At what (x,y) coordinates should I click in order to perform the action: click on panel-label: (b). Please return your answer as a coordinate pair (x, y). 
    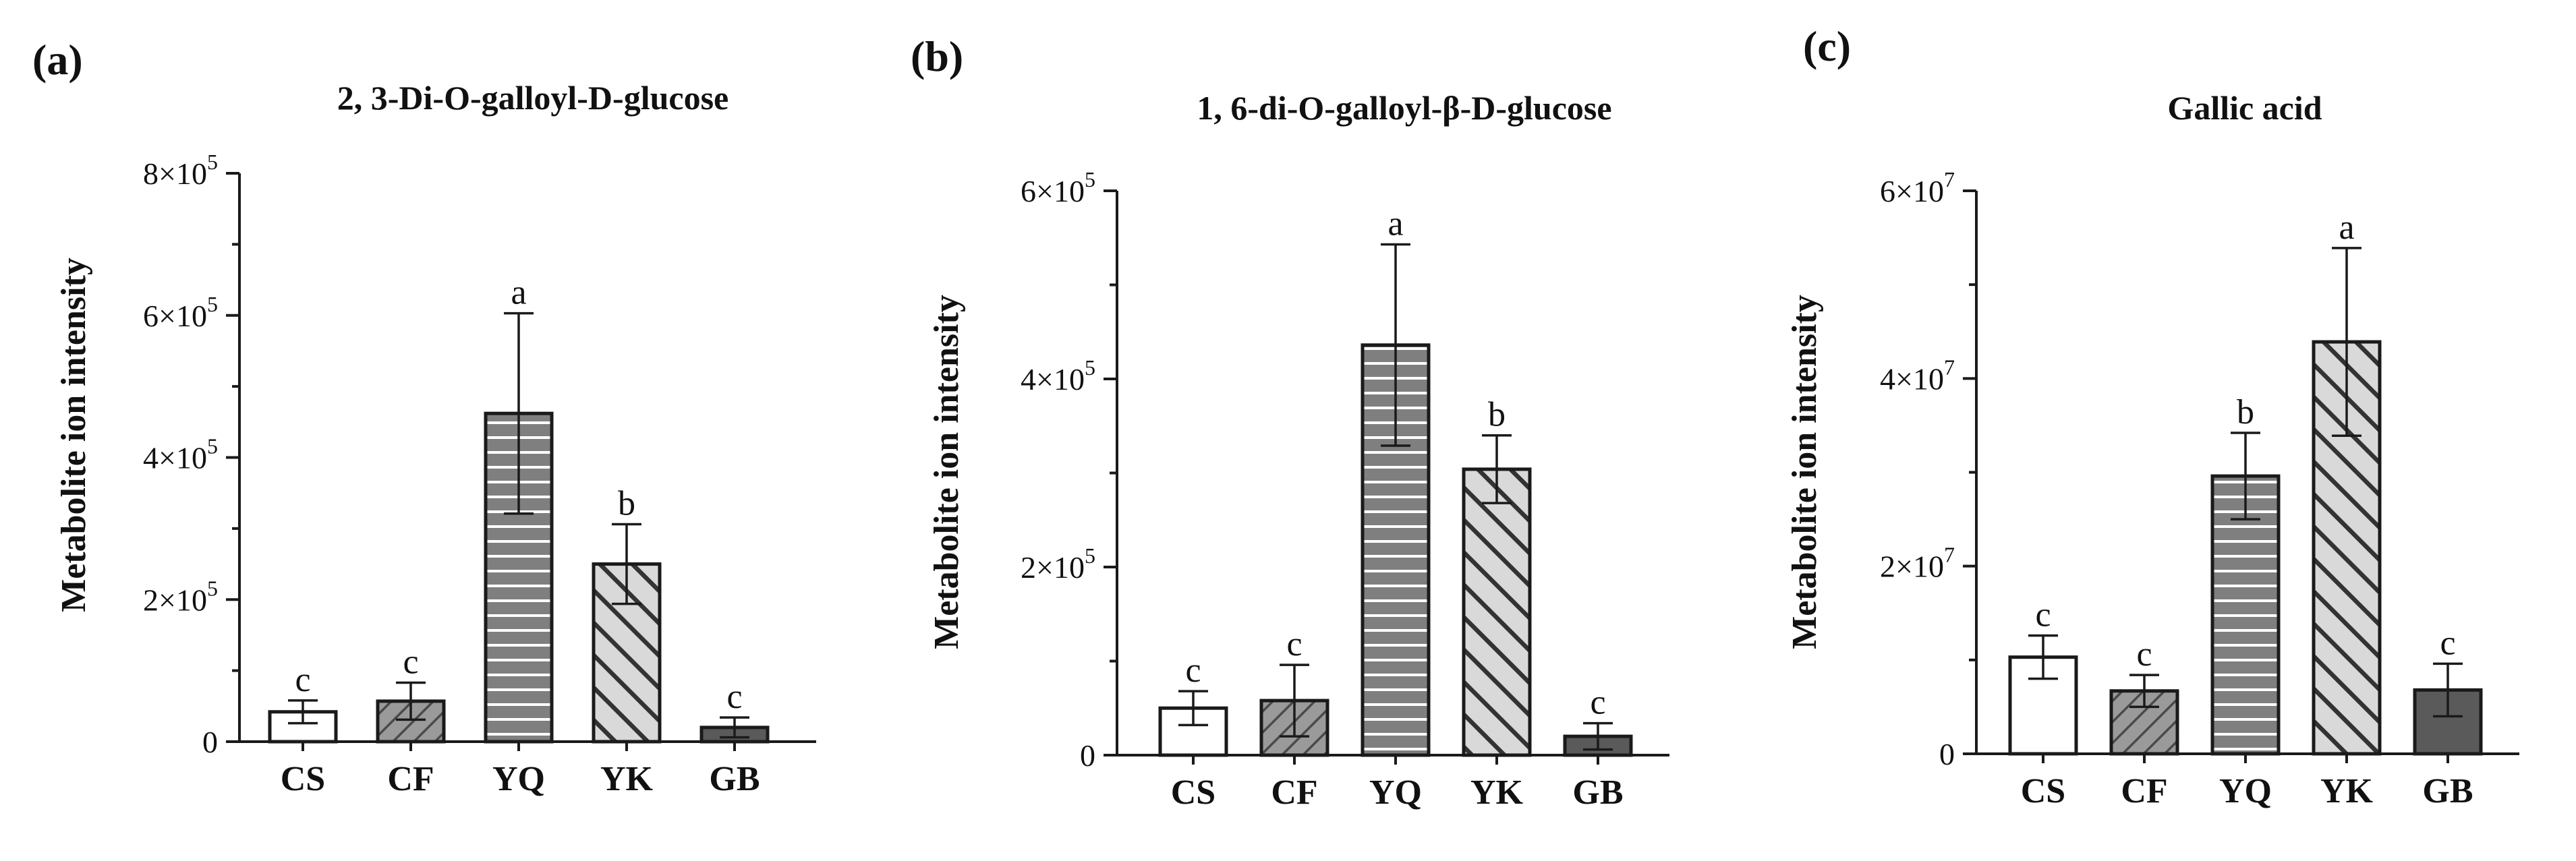
    Looking at the image, I should click on (937, 56).